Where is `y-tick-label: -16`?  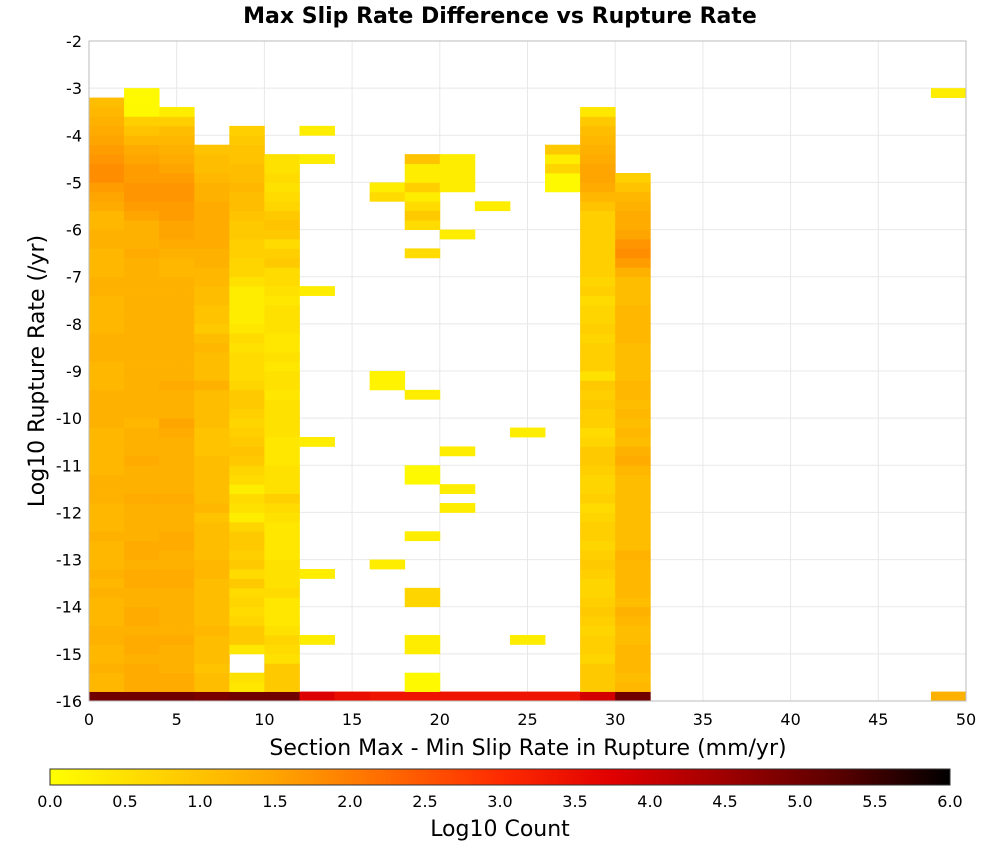
y-tick-label: -16 is located at coordinates (69, 701).